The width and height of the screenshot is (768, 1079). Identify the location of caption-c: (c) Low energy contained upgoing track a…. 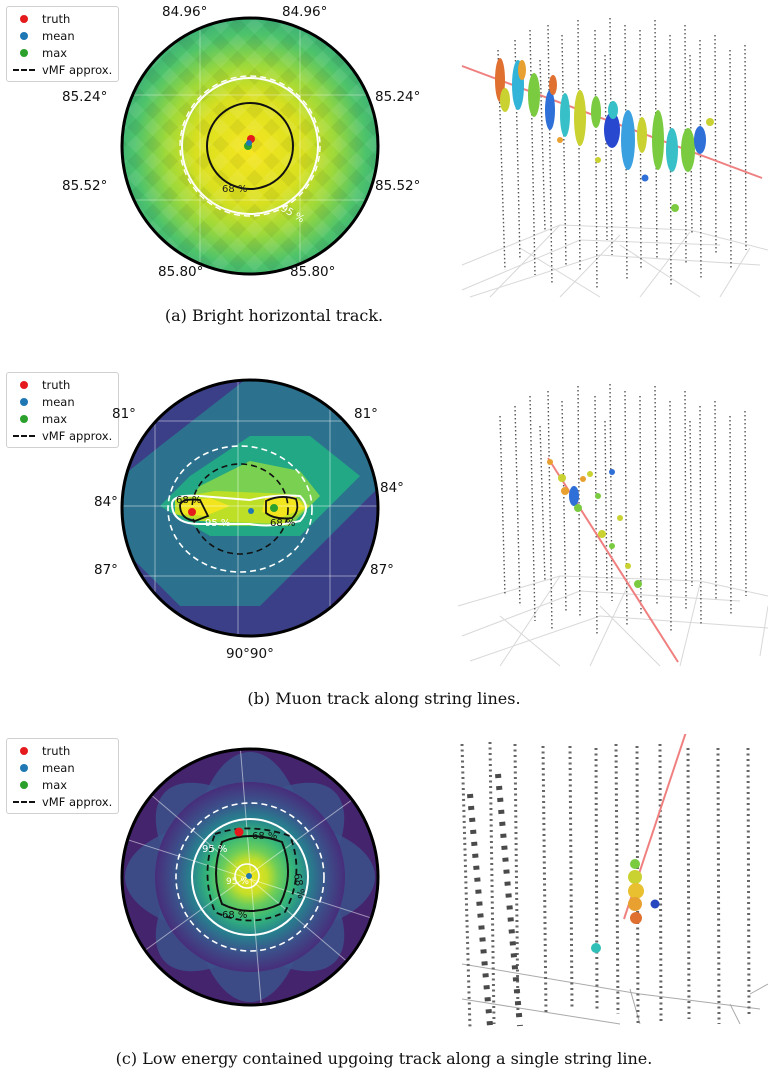
(384, 1058).